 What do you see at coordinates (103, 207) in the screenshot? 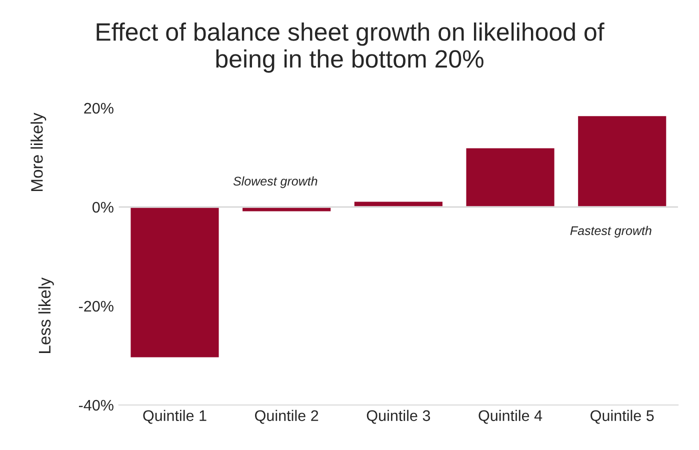
I see `y-tick-label: 0%` at bounding box center [103, 207].